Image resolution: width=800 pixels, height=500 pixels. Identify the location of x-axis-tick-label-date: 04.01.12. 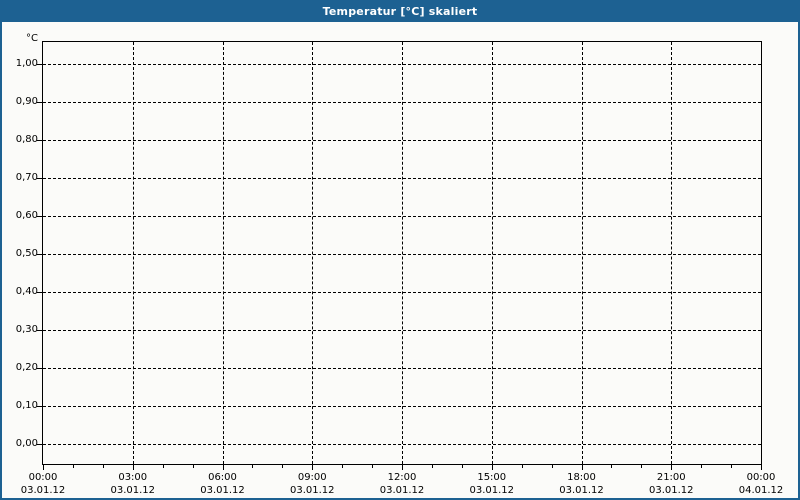
(761, 490).